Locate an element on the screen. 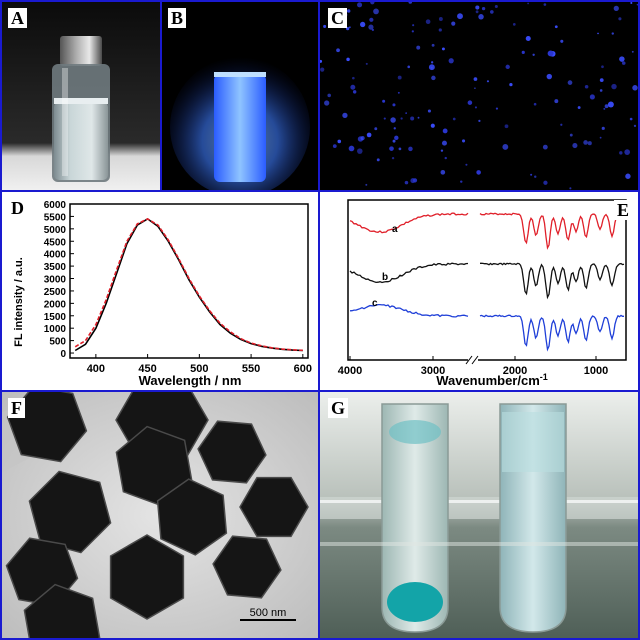  chart-d-frame is located at coordinates (189, 281).